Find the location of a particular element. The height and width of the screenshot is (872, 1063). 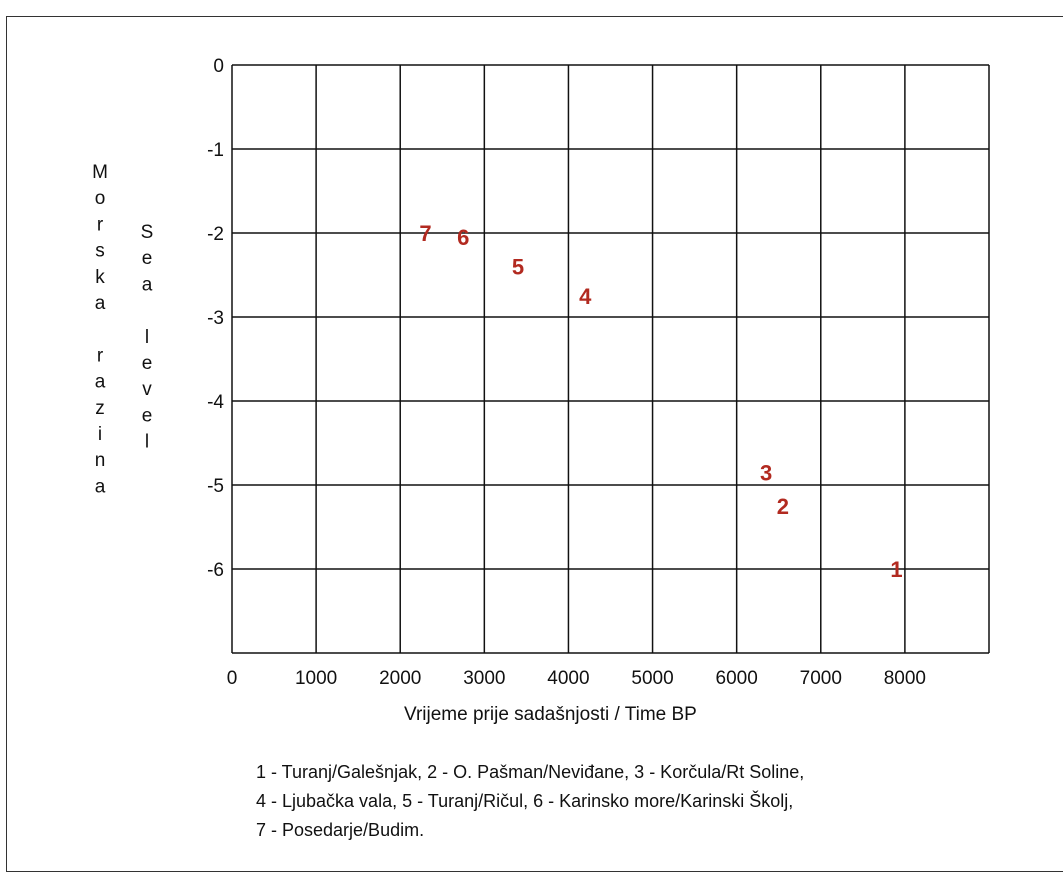

x-tick-label: 1000 is located at coordinates (316, 678).